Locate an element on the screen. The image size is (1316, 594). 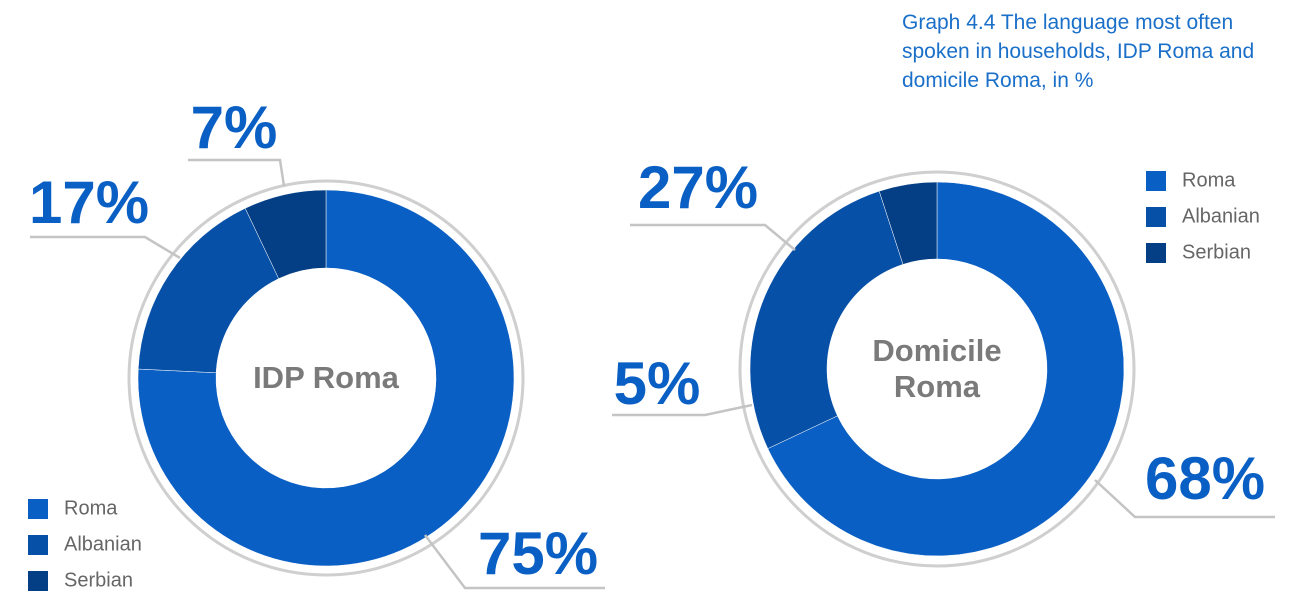
data-label: 75% is located at coordinates (538, 553).